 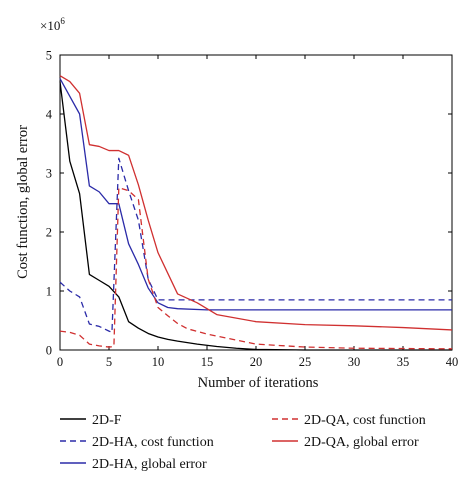 I want to click on y-tick-label: 4, so click(x=49, y=115).